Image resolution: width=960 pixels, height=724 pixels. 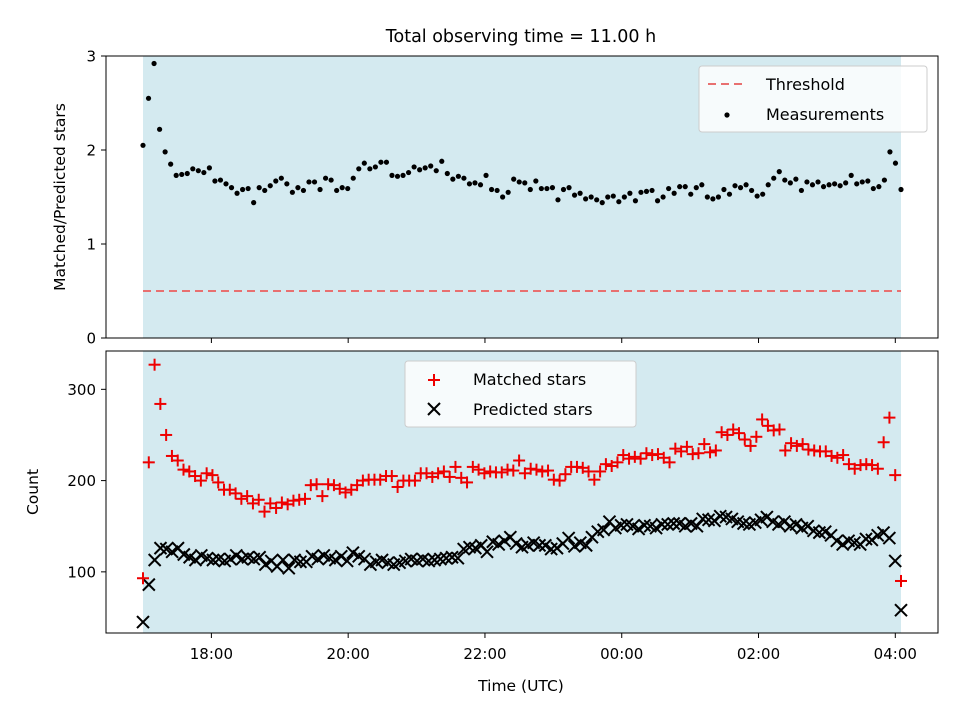 I want to click on top-legend: Threshold Measurements, so click(x=813, y=99).